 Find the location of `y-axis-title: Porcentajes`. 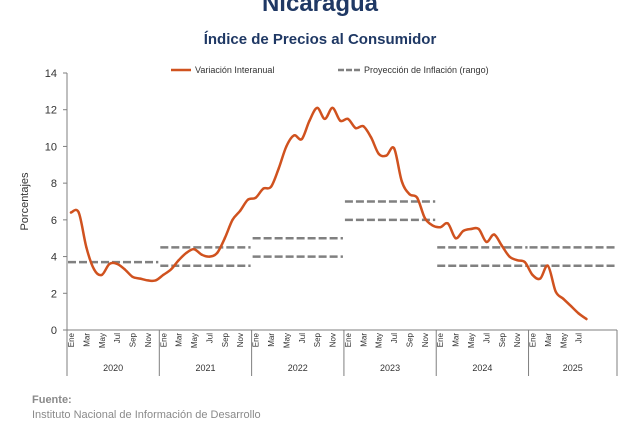

y-axis-title: Porcentajes is located at coordinates (25, 201).